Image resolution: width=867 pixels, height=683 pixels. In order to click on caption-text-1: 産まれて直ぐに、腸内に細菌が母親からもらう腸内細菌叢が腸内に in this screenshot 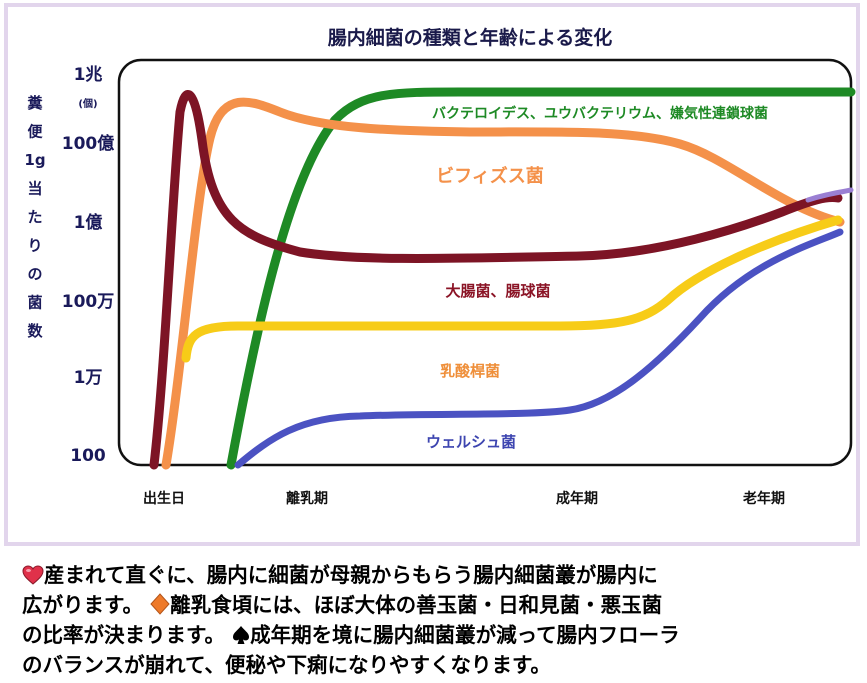, I will do `click(351, 575)`.